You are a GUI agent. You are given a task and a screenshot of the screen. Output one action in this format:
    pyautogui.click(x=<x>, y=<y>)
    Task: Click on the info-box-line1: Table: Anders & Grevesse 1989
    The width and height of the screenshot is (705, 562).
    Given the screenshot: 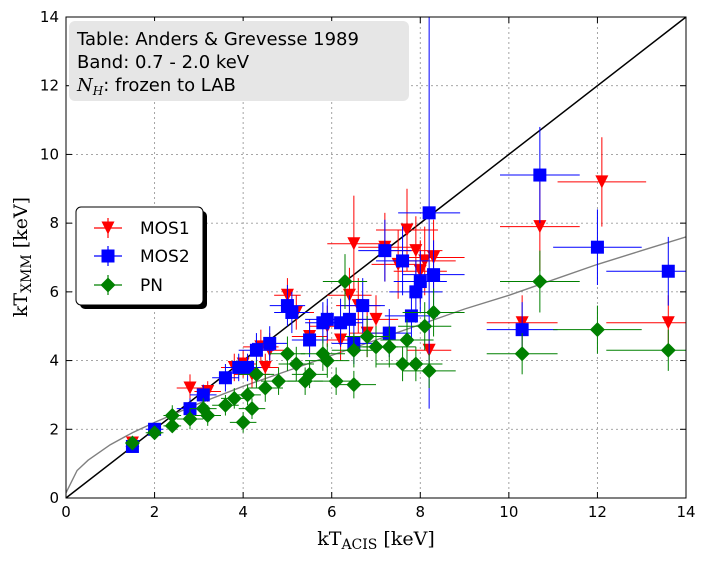 What is the action you would take?
    pyautogui.click(x=217, y=39)
    